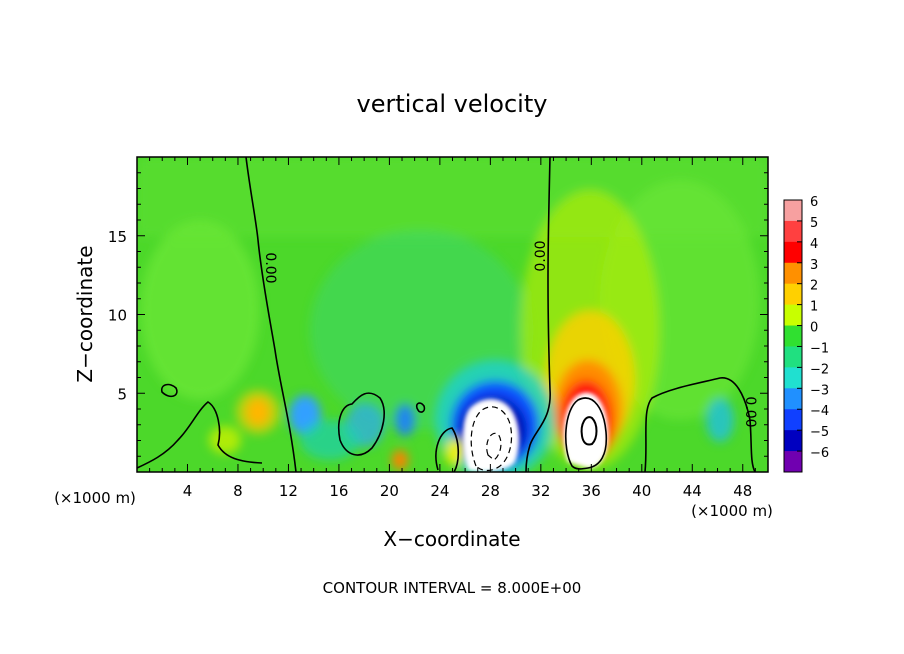 Image resolution: width=904 pixels, height=654 pixels. Describe the element at coordinates (814, 244) in the screenshot. I see `colorbar-label: 4` at that location.